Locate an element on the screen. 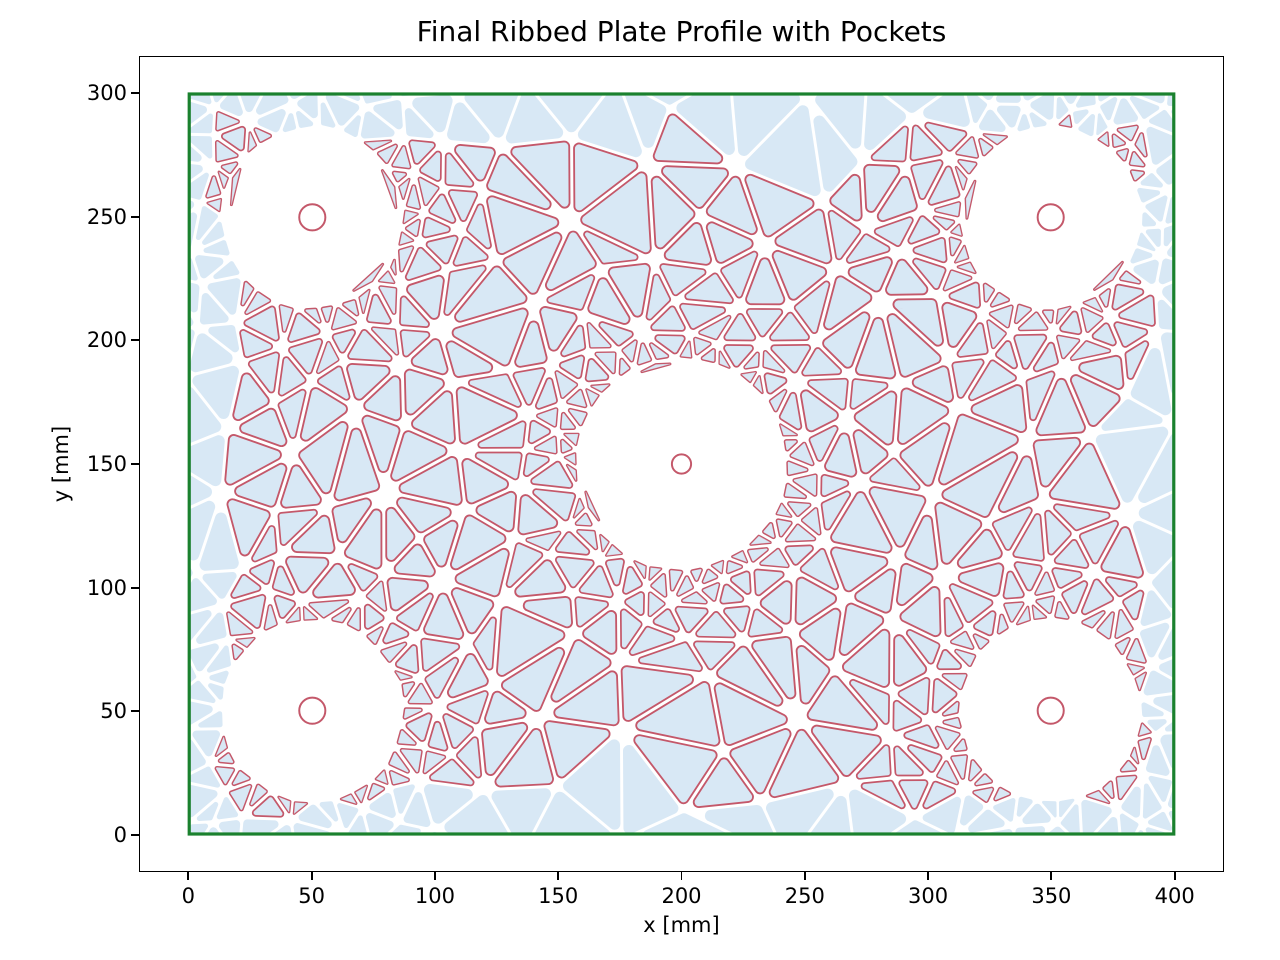  y-tick-label: 50 is located at coordinates (113, 711).